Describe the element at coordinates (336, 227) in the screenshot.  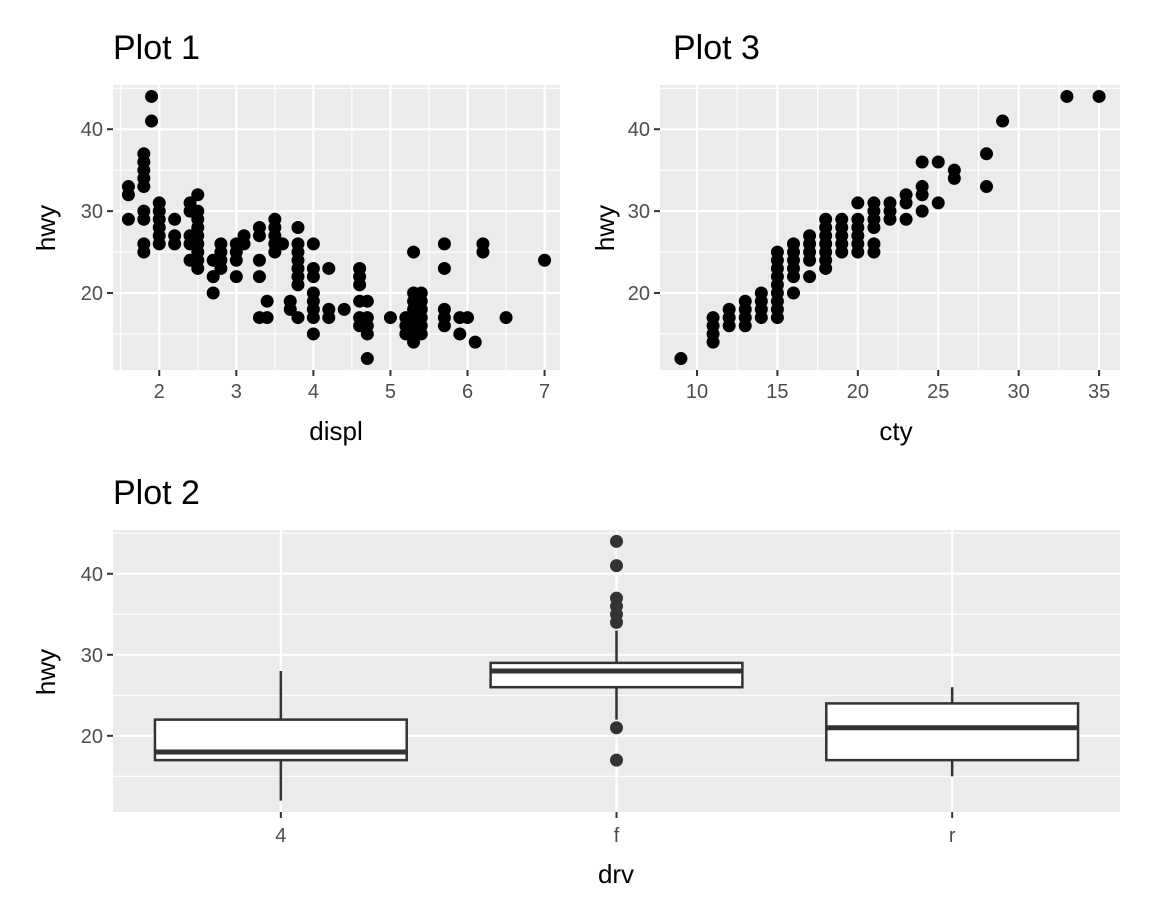
I see `plot-0-panel-background` at that location.